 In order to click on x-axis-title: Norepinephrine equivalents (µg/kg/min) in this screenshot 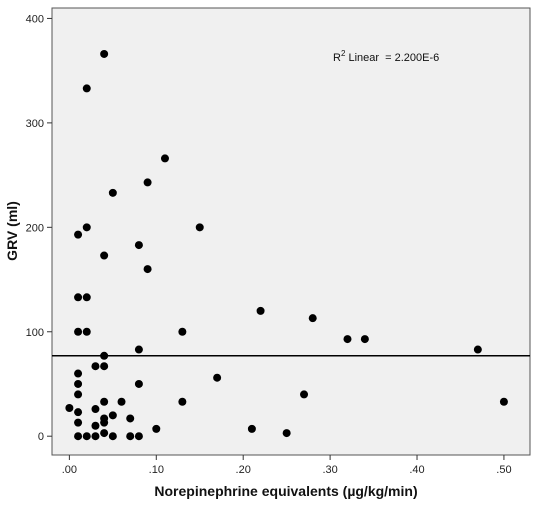, I will do `click(285, 491)`.